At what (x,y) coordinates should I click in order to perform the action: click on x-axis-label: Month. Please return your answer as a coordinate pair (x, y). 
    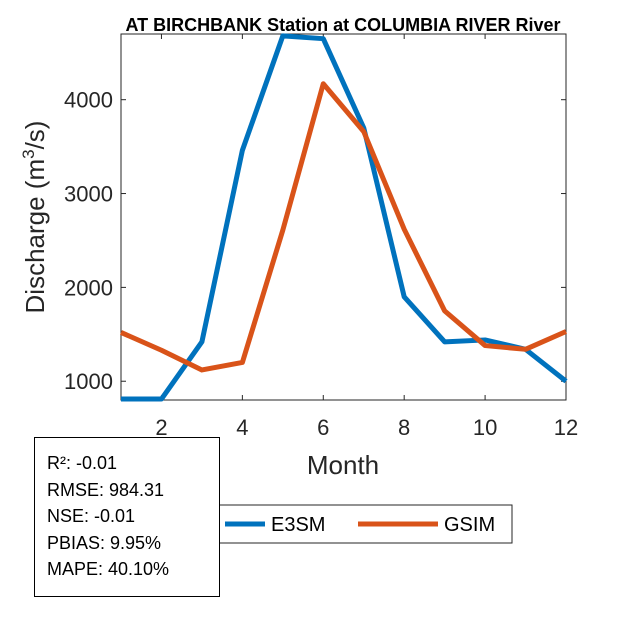
    Looking at the image, I should click on (343, 465).